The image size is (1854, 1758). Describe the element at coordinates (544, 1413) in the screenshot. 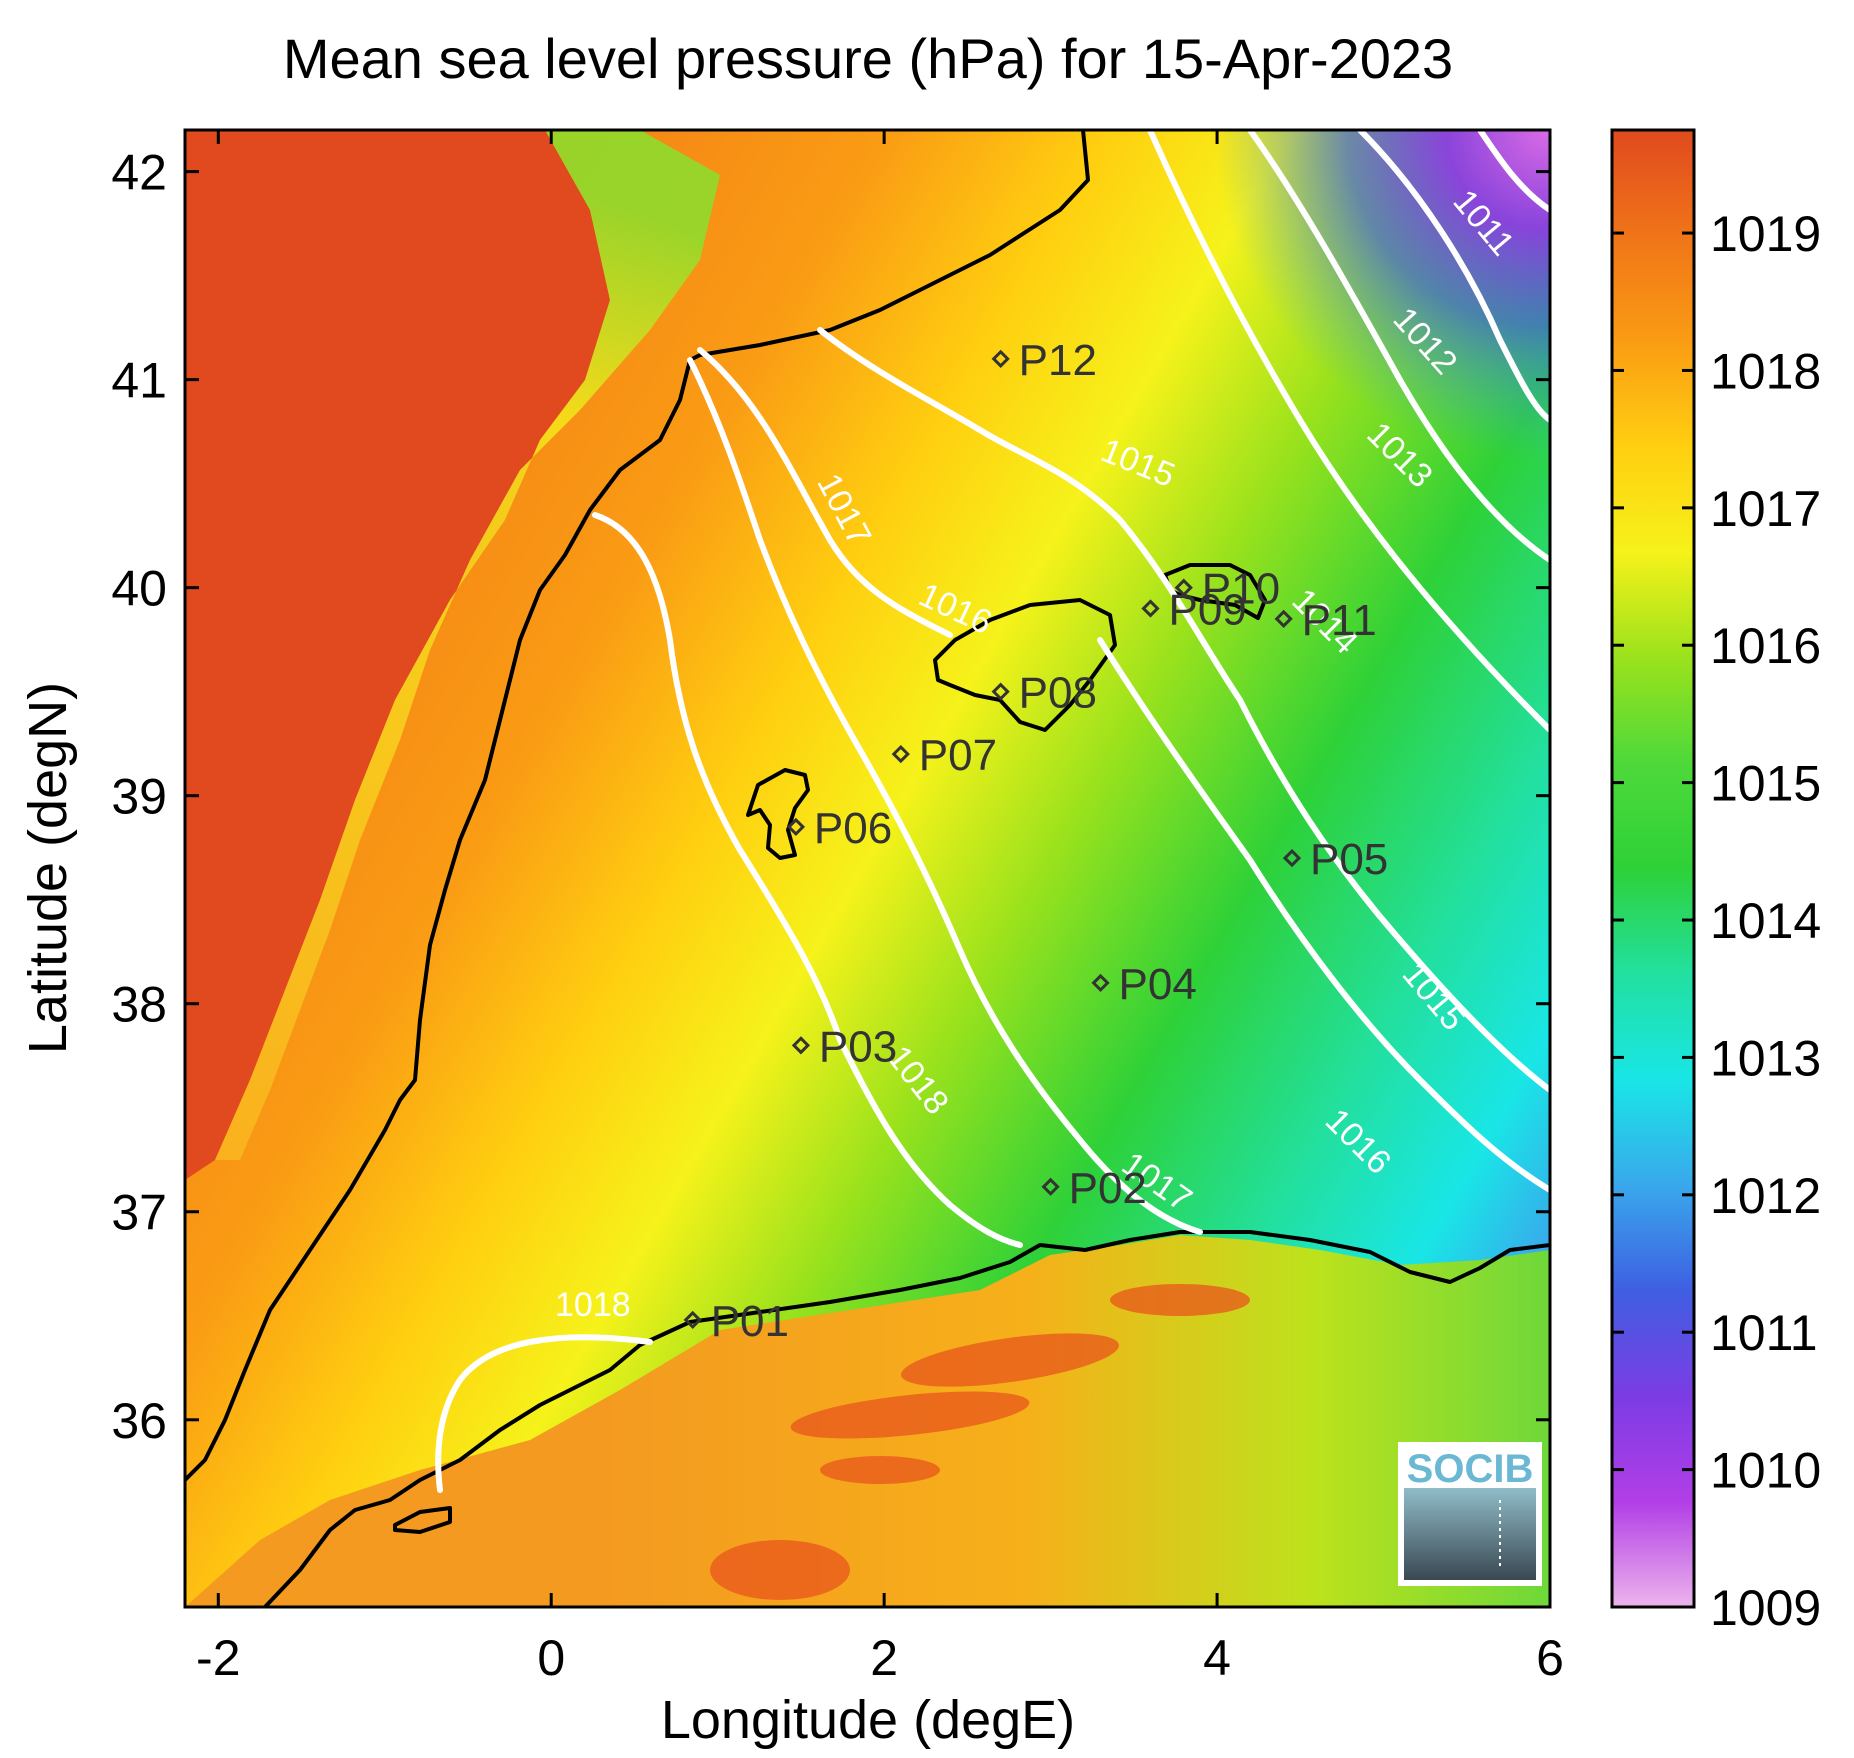

I see `isobar-1018-west` at that location.